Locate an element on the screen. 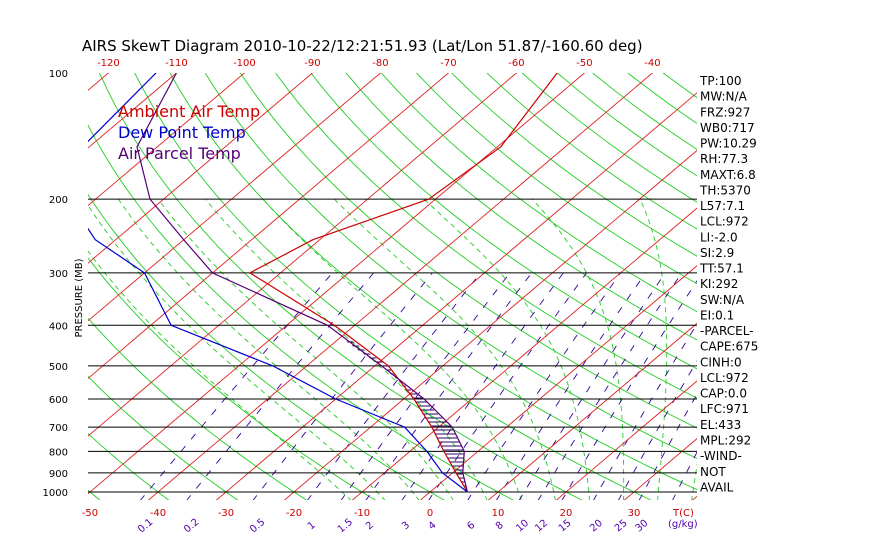 The height and width of the screenshot is (560, 870). pressure-tick-label: 100 is located at coordinates (58, 74).